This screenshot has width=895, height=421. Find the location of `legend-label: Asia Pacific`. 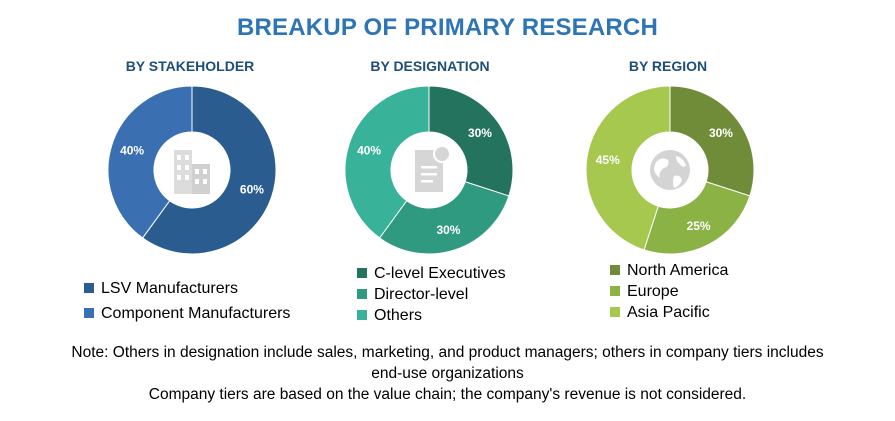

legend-label: Asia Pacific is located at coordinates (668, 312).